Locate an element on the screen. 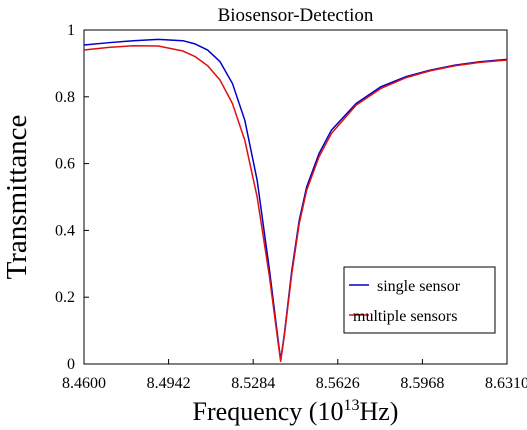  x-tick-label: 8.4600 is located at coordinates (84, 383).